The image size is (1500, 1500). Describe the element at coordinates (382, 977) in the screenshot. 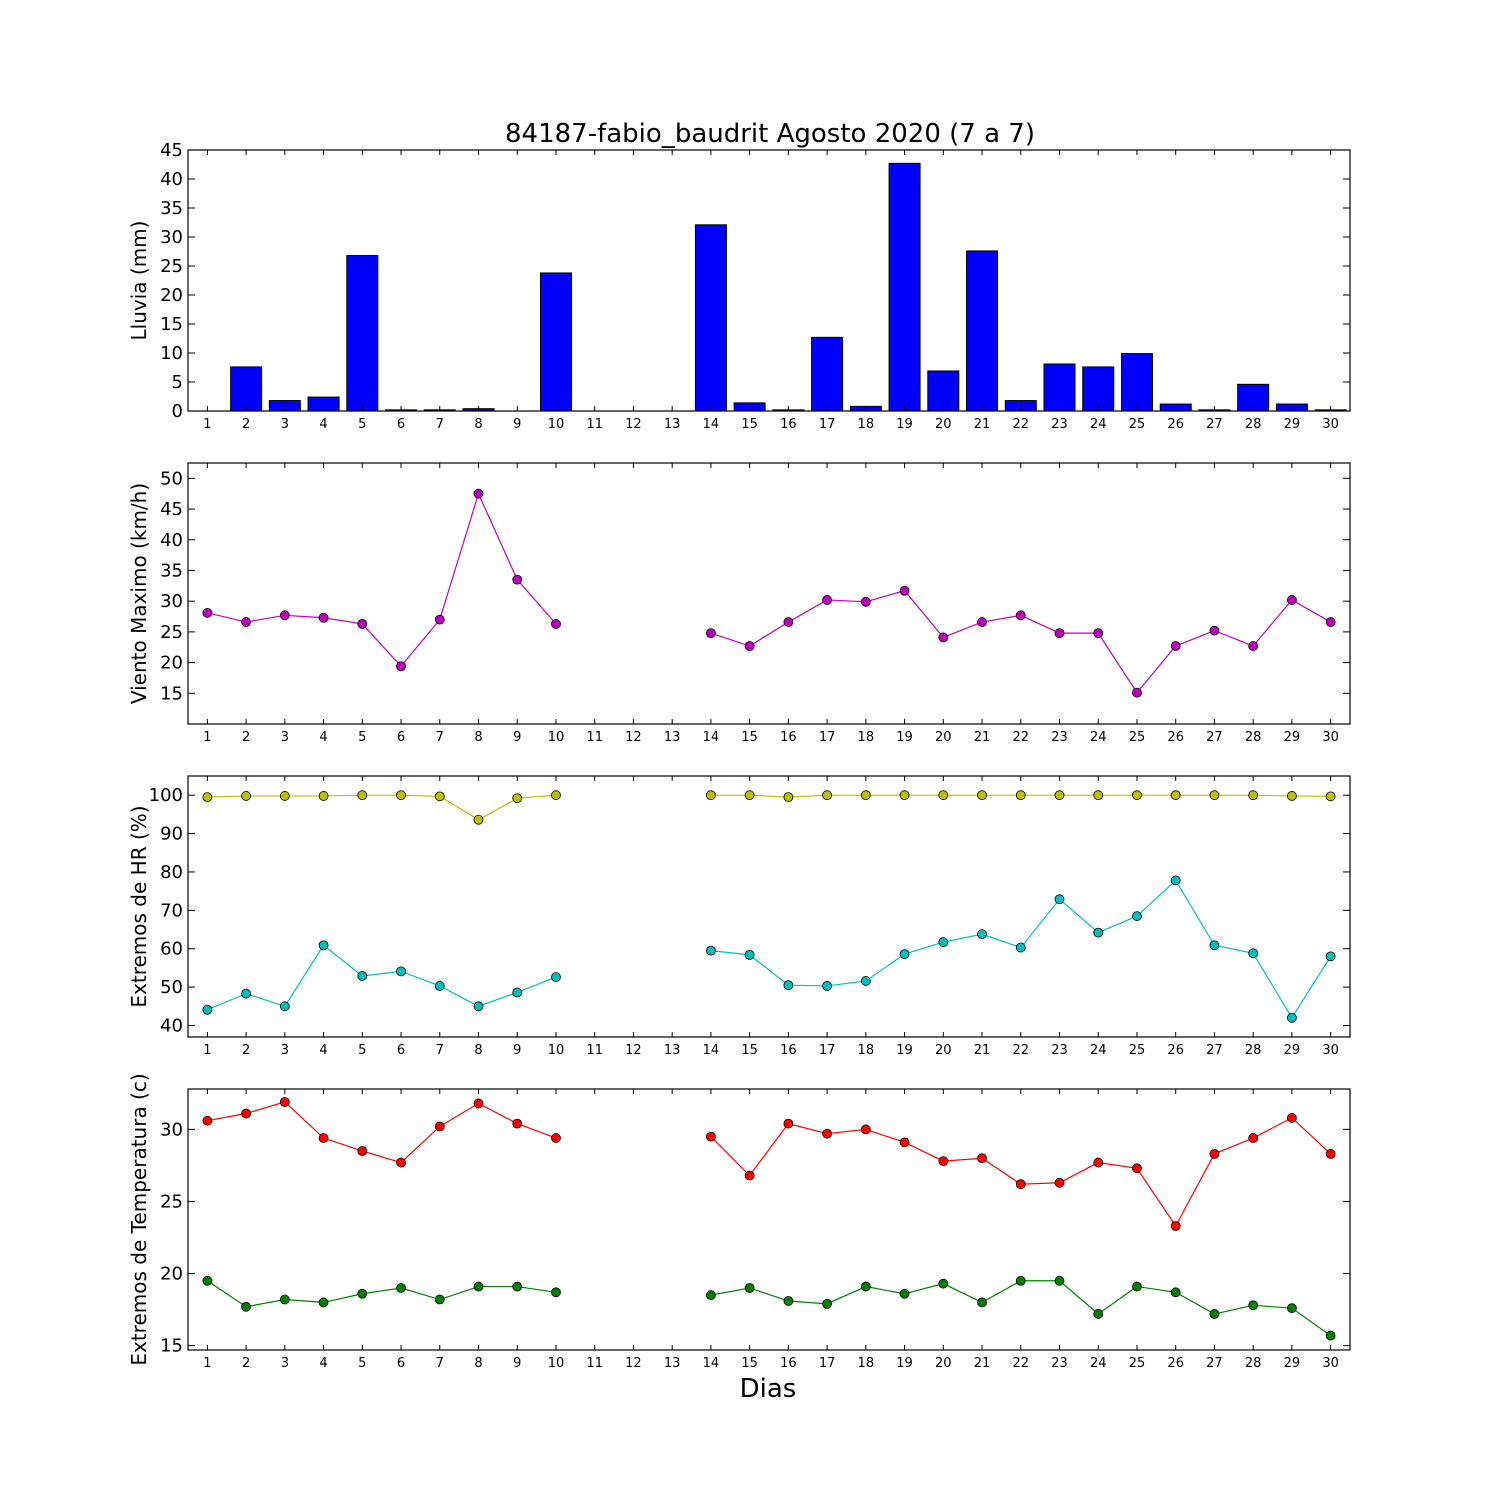

I see `humidity-series-1-line` at that location.